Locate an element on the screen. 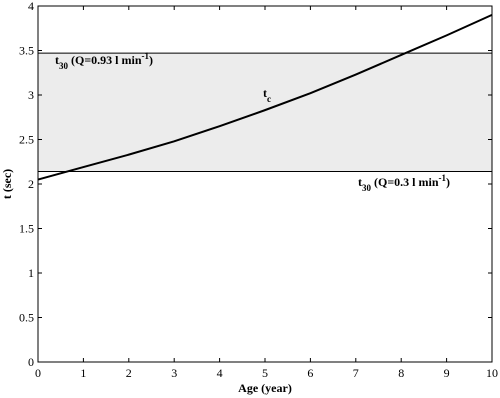 The image size is (500, 398). annotation-part: c is located at coordinates (269, 99).